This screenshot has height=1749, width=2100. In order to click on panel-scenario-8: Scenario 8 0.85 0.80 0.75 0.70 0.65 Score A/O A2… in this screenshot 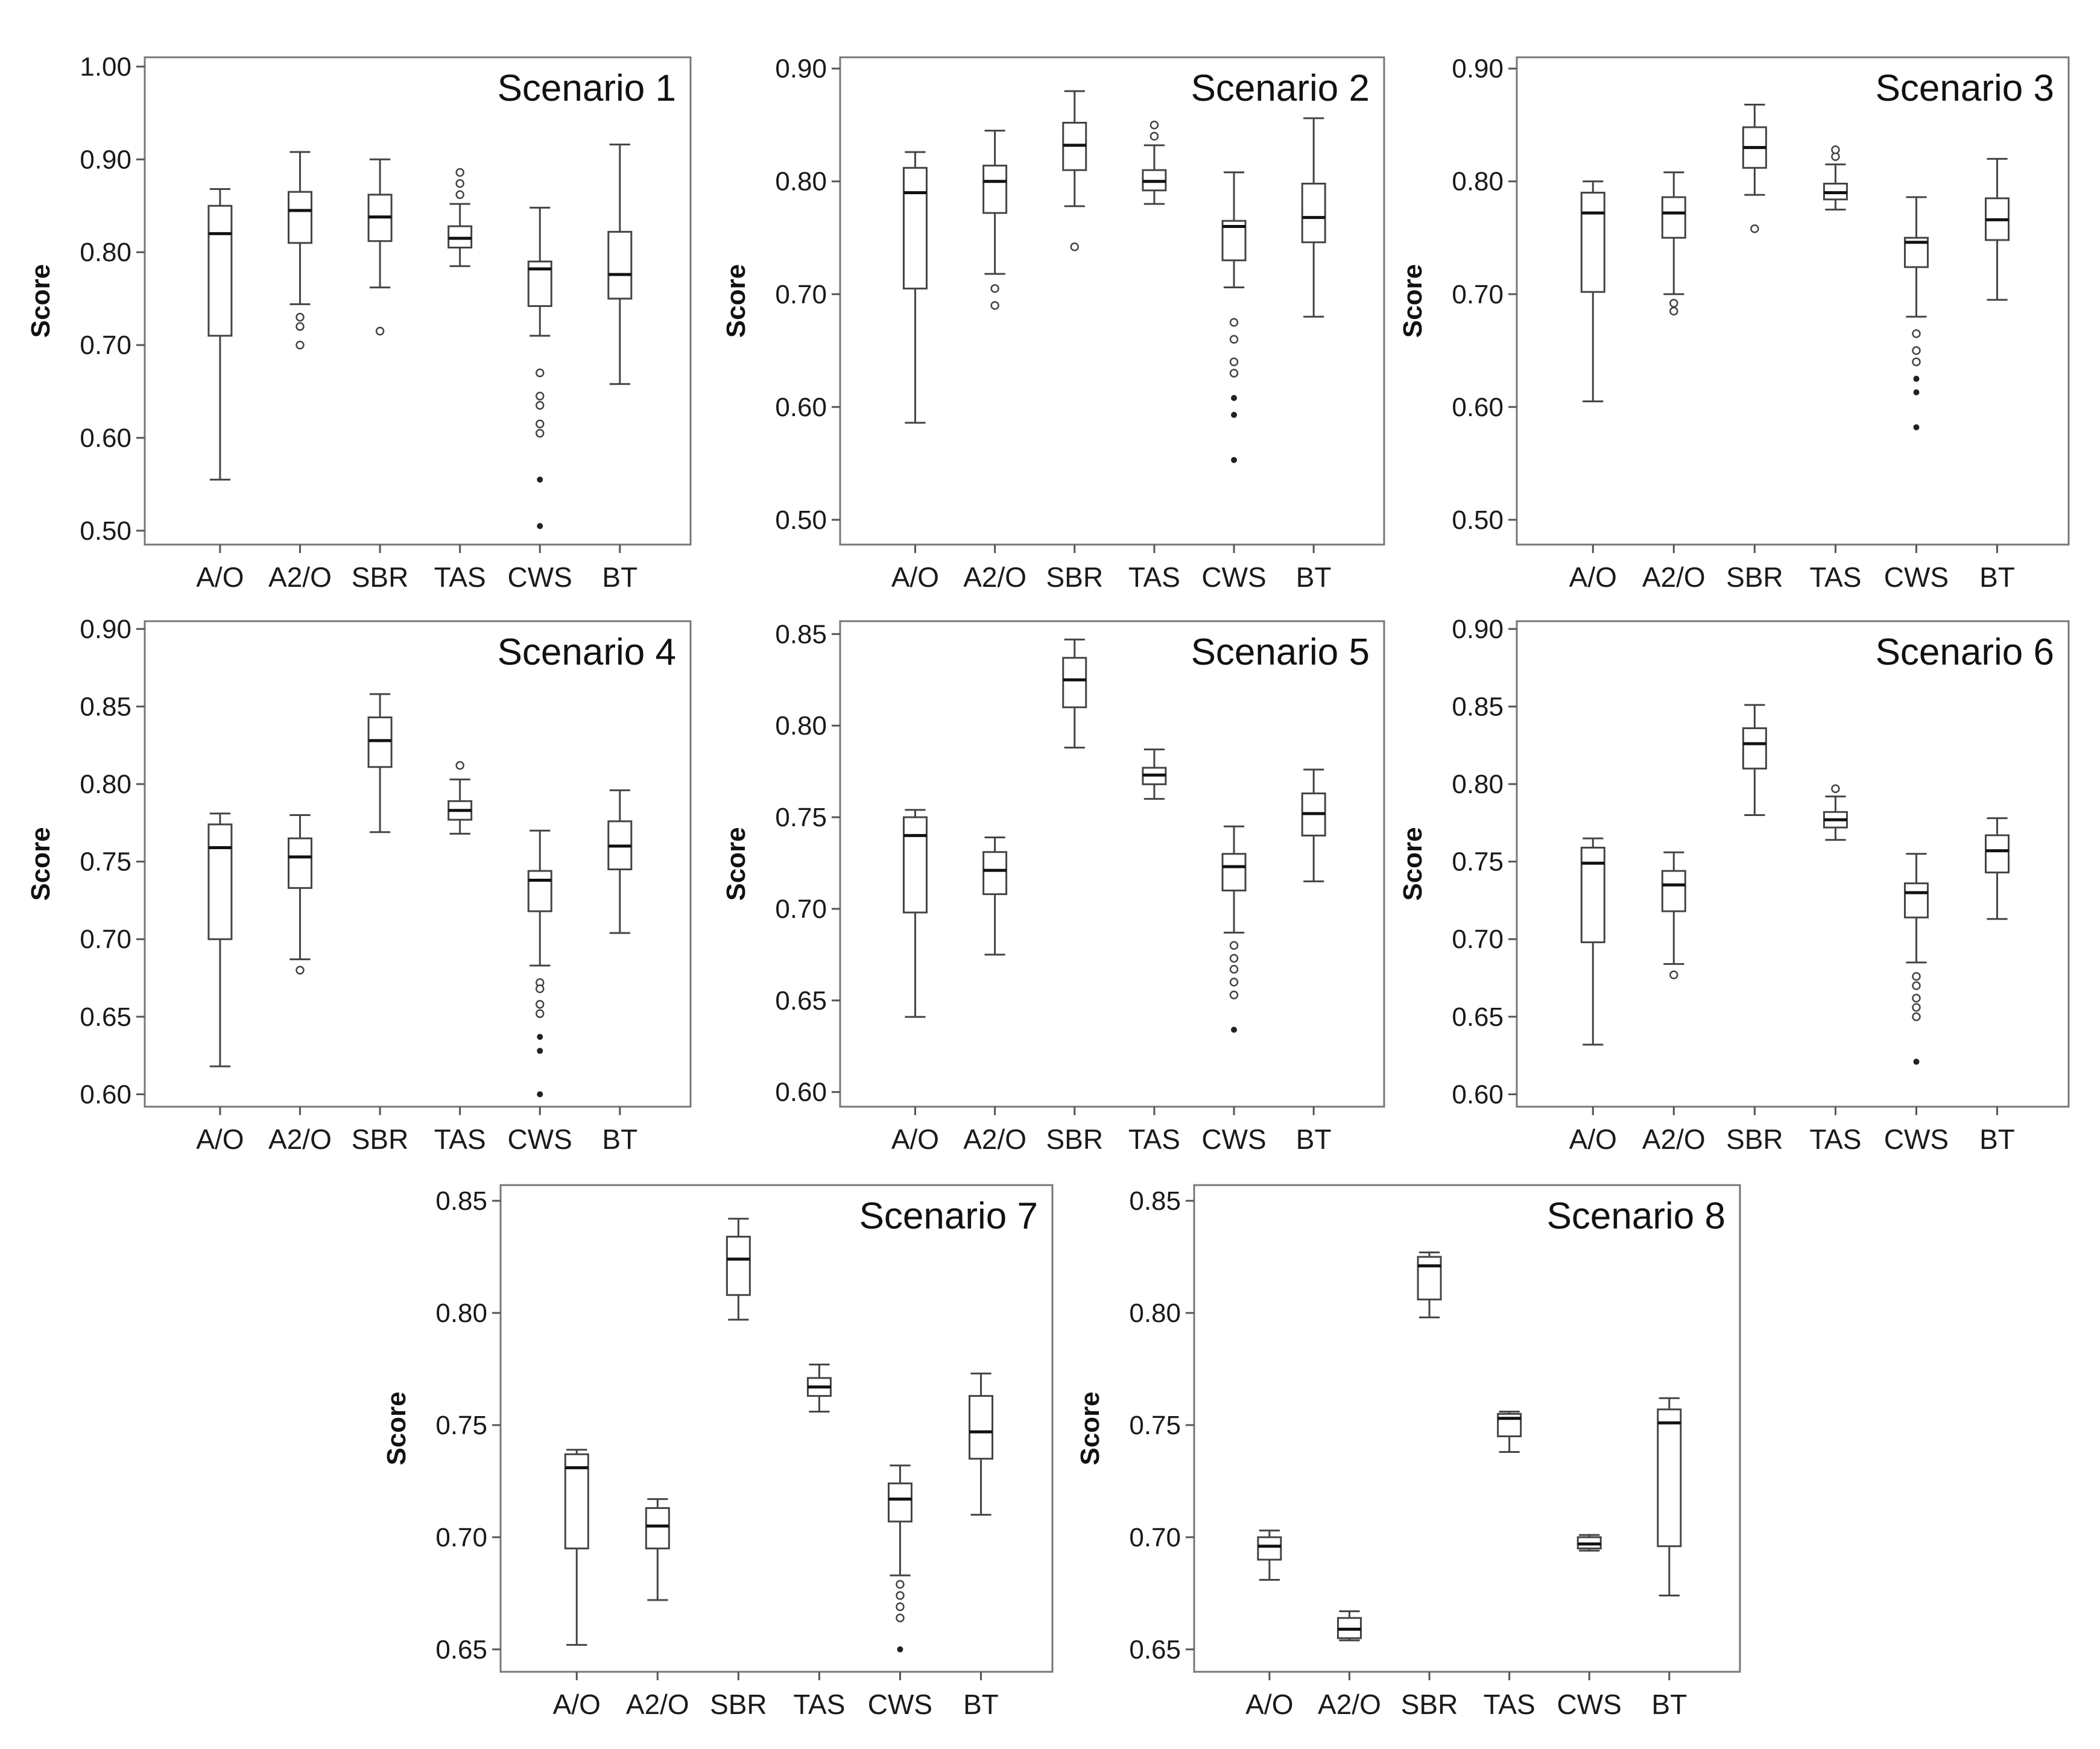, I will do `click(1408, 1452)`.